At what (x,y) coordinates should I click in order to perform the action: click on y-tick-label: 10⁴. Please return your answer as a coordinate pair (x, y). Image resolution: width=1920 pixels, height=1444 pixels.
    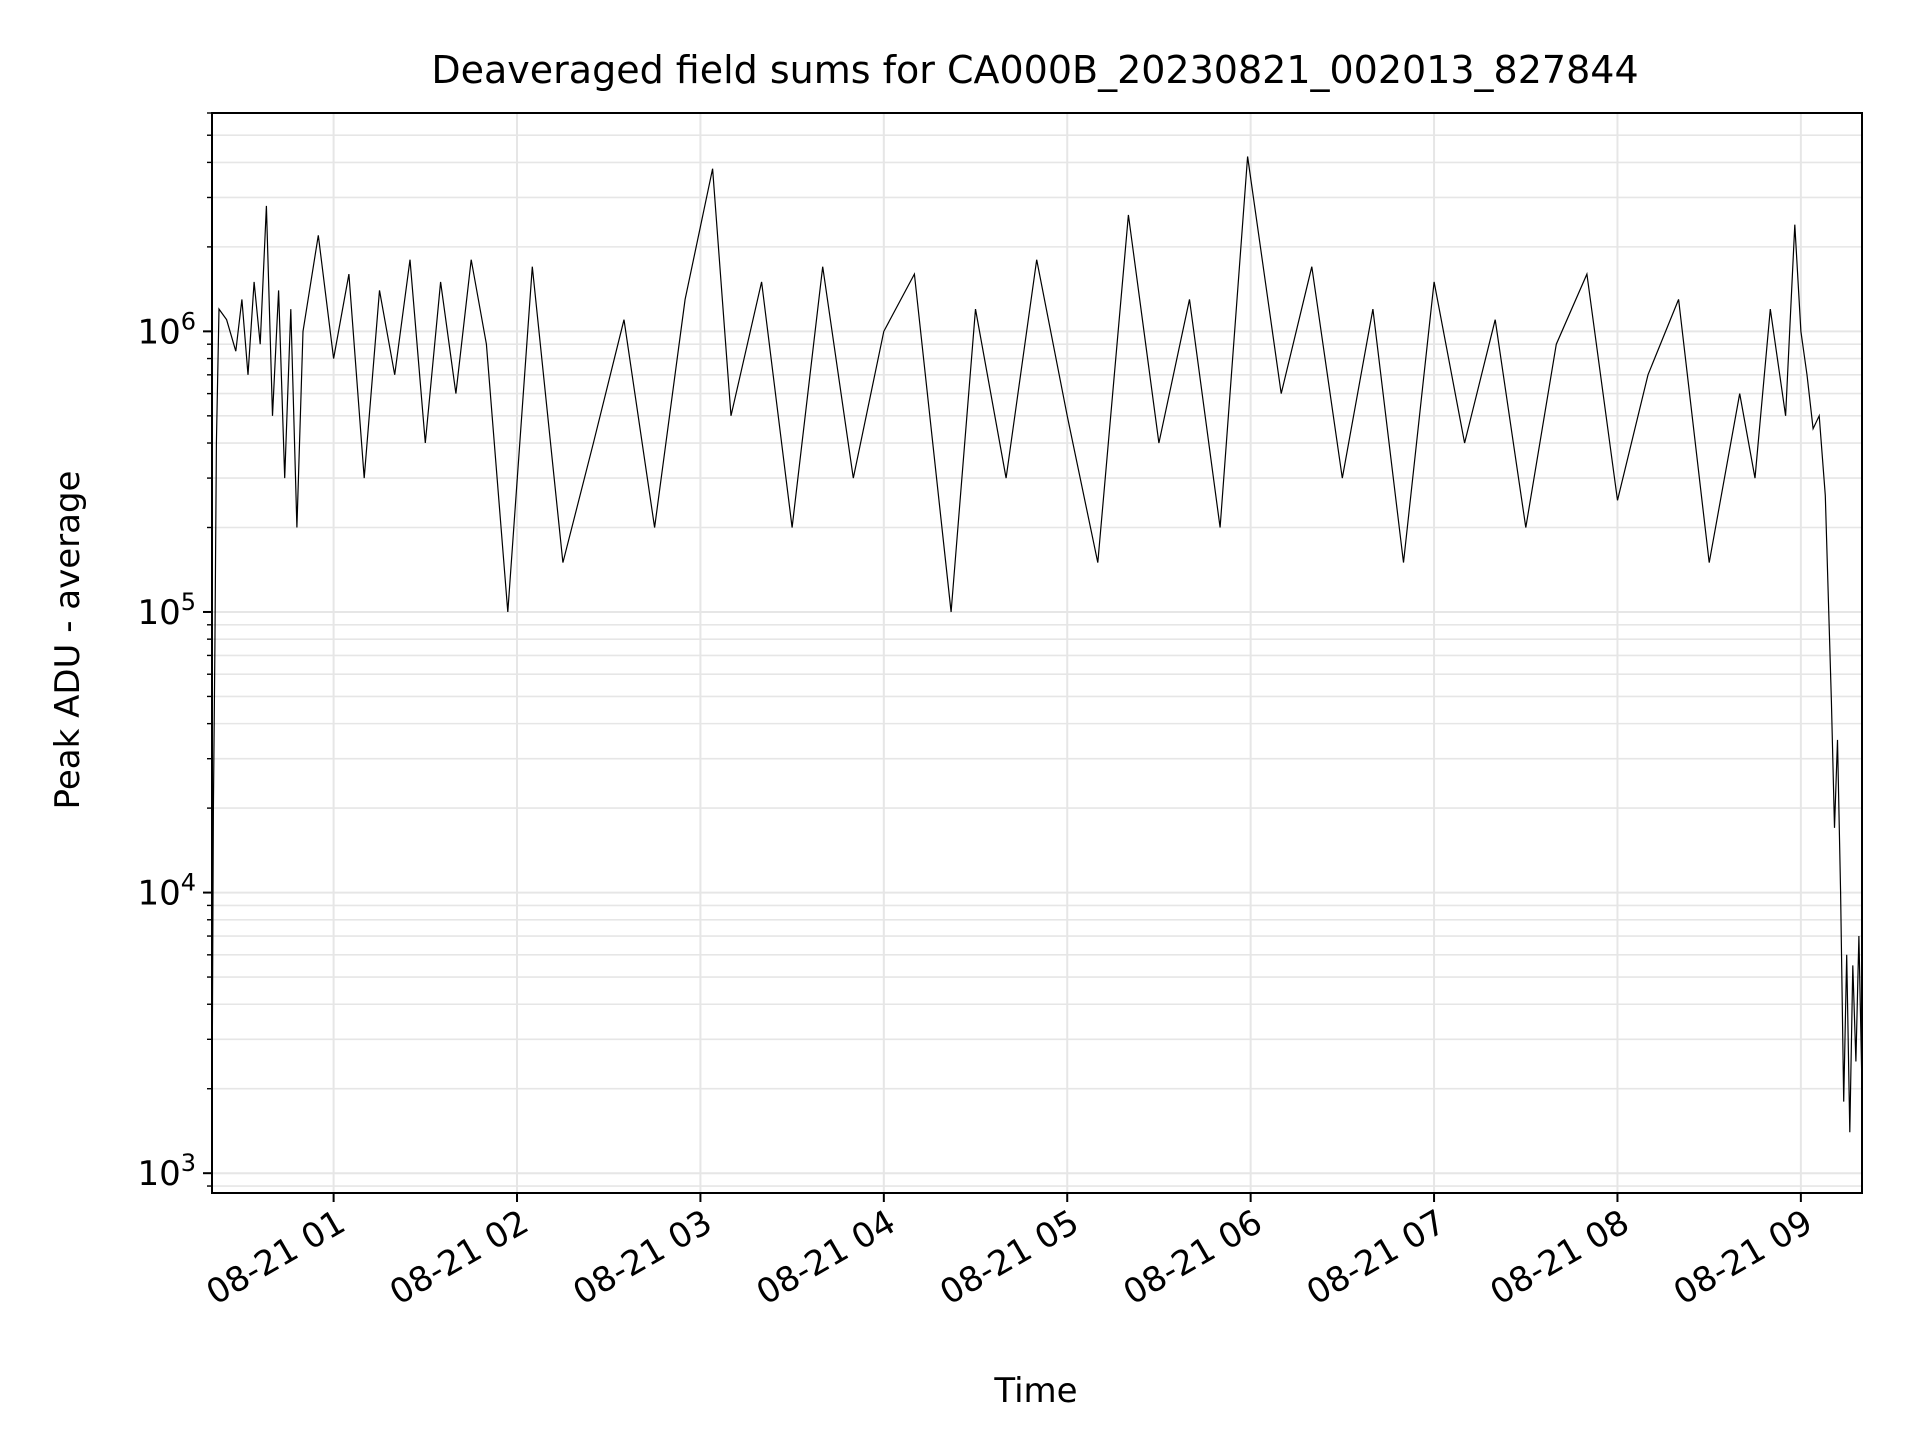
    Looking at the image, I should click on (166, 891).